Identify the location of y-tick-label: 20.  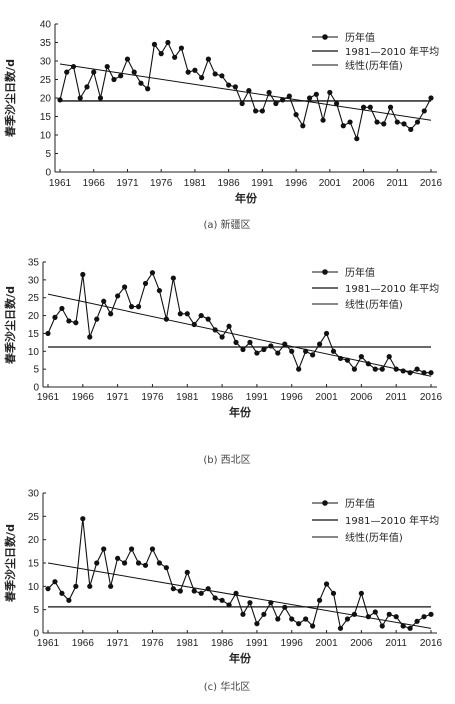
(34, 316).